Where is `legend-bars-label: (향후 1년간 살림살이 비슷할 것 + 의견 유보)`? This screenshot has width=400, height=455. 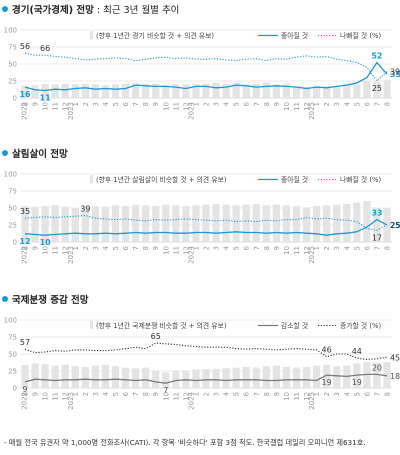 legend-bars-label: (향후 1년간 살림살이 비슷할 것 + 의견 유보) is located at coordinates (161, 179).